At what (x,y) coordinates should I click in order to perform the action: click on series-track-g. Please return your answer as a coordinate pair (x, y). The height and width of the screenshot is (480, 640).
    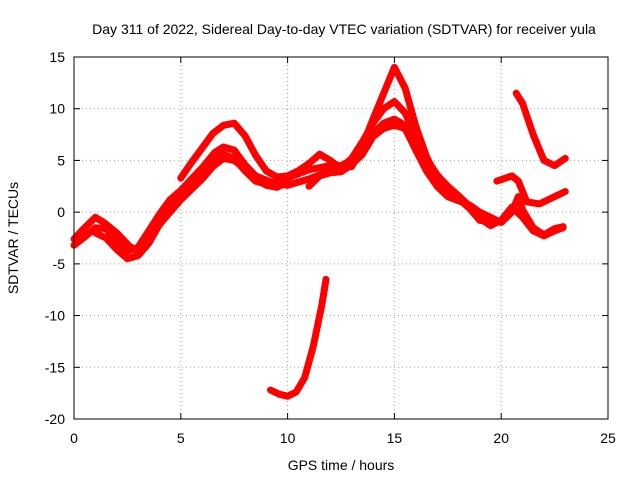
    Looking at the image, I should click on (531, 190).